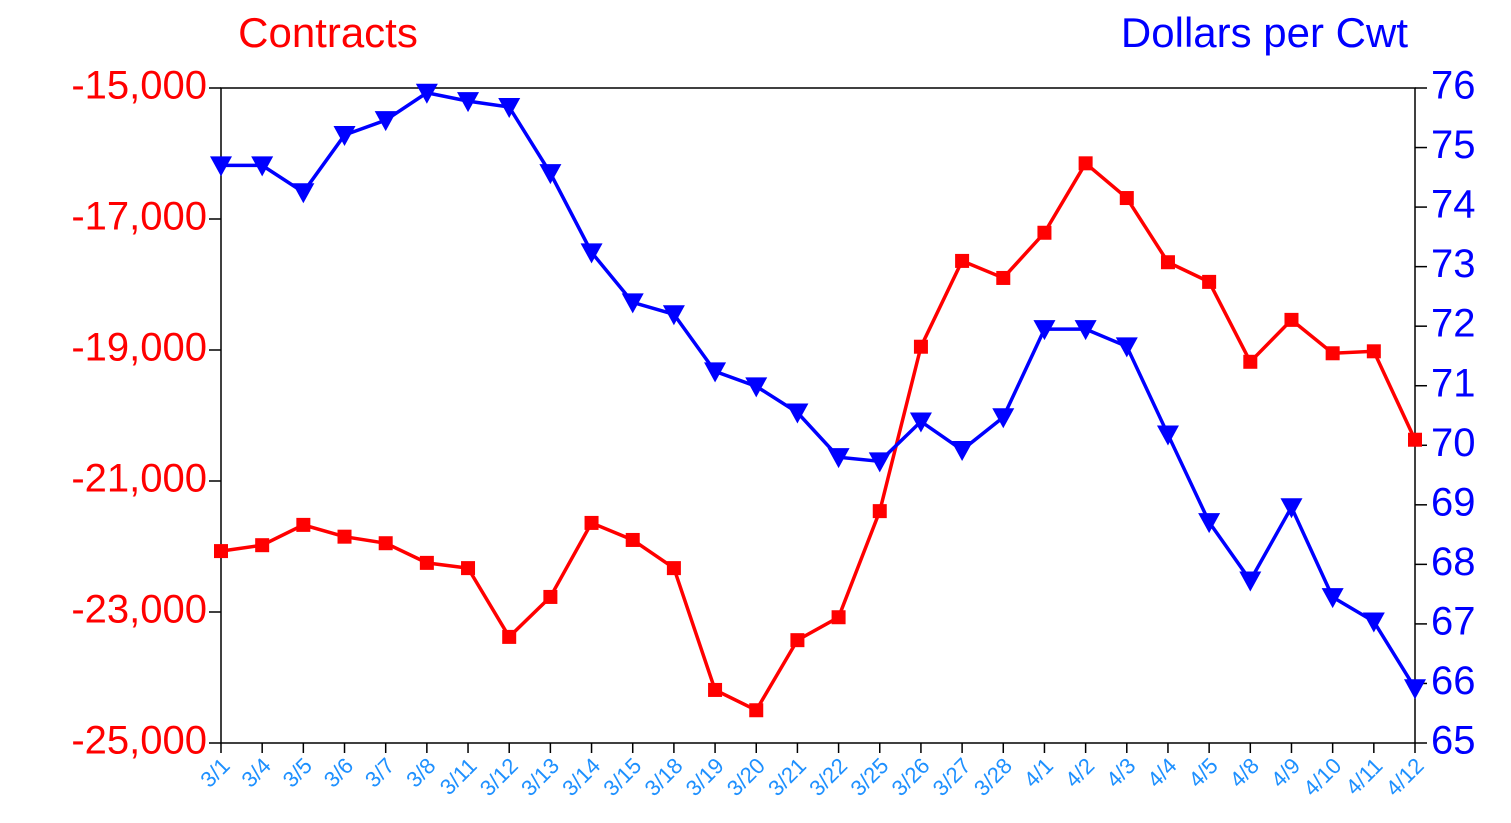 Image resolution: width=1511 pixels, height=823 pixels. Describe the element at coordinates (139, 86) in the screenshot. I see `y-tick-label: -15,000` at that location.